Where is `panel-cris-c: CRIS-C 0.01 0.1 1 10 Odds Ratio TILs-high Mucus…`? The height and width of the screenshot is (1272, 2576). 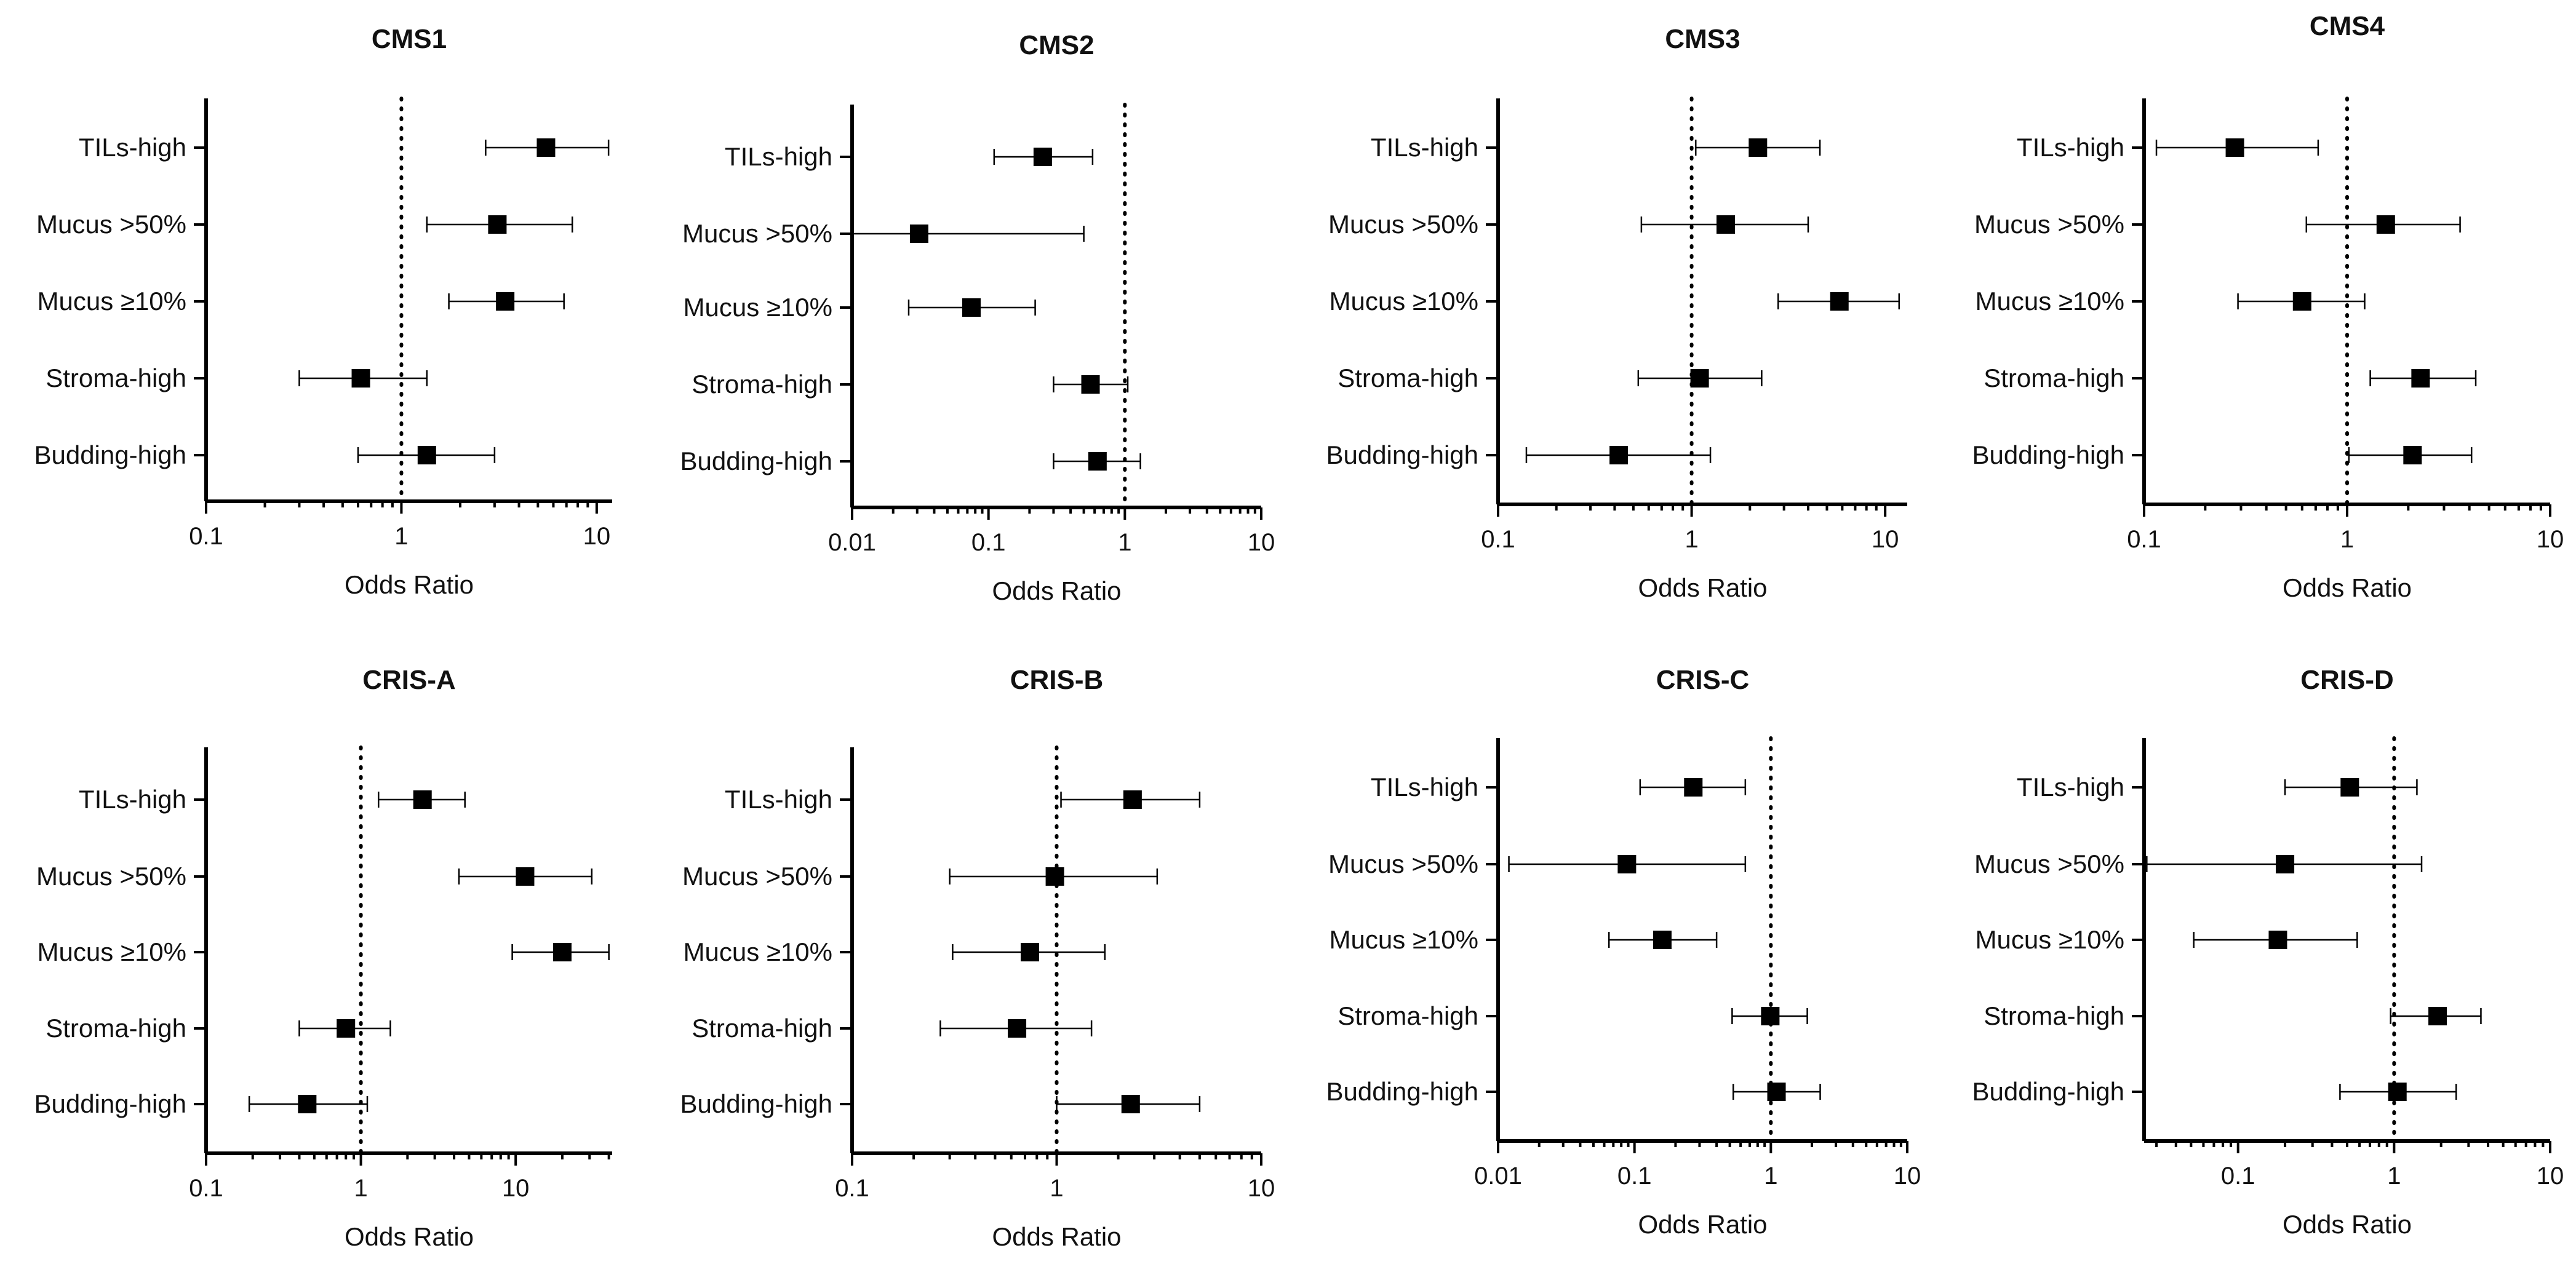 panel-cris-c: CRIS-C 0.01 0.1 1 10 Odds Ratio TILs-high Mucus… is located at coordinates (1624, 952).